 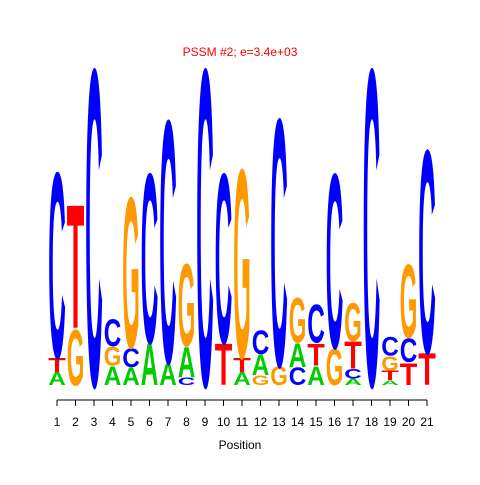 What do you see at coordinates (335, 422) in the screenshot?
I see `x-tick-label: 16` at bounding box center [335, 422].